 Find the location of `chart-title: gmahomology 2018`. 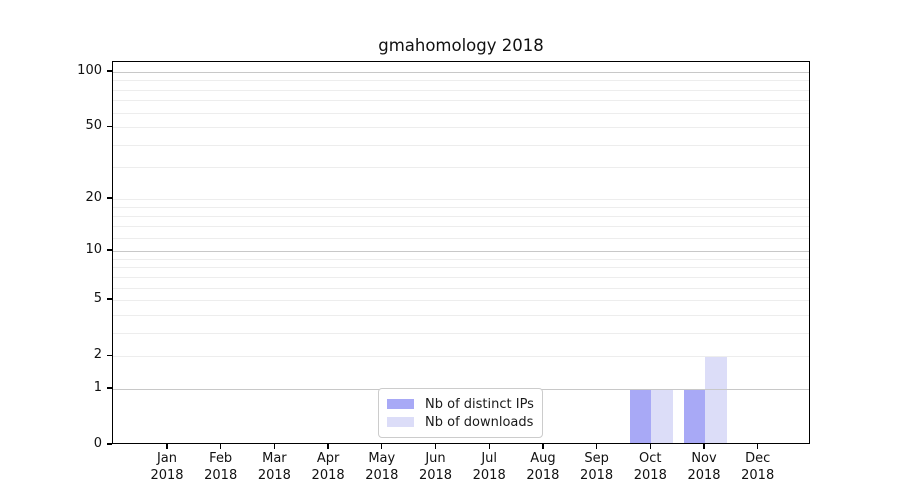

chart-title: gmahomology 2018 is located at coordinates (461, 45).